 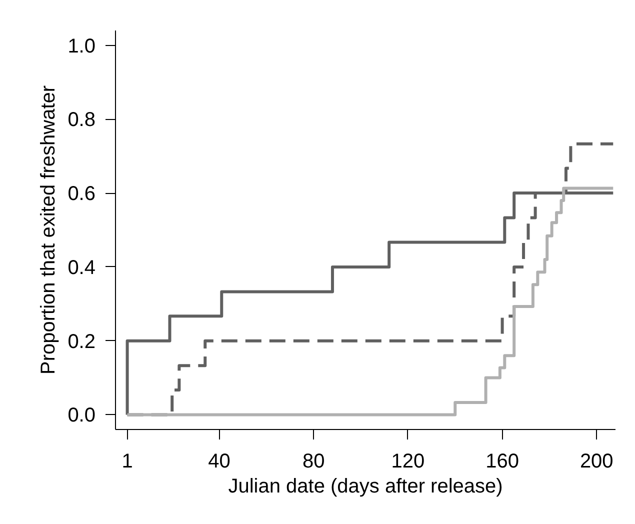 I want to click on y-tick-label: 0.6, so click(x=82, y=194).